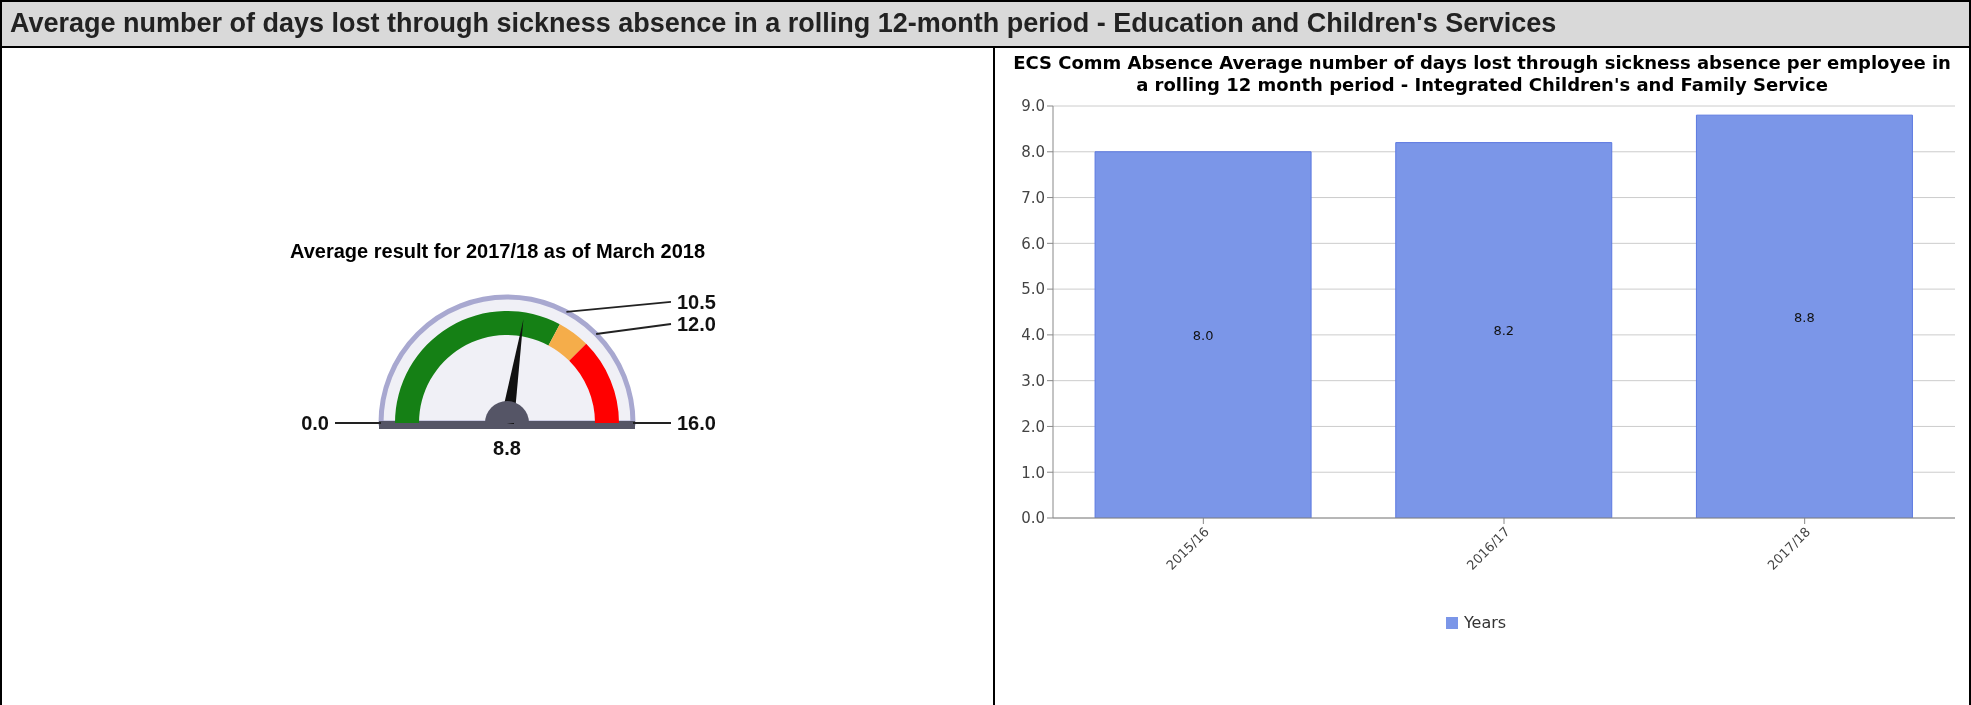 The height and width of the screenshot is (705, 1971). Describe the element at coordinates (1482, 74) in the screenshot. I see `chart-title: ECS Comm Absence Average number of days lost through sickness absence per employee in a rolling 12 month period - Integrated Children's and Family Service` at that location.